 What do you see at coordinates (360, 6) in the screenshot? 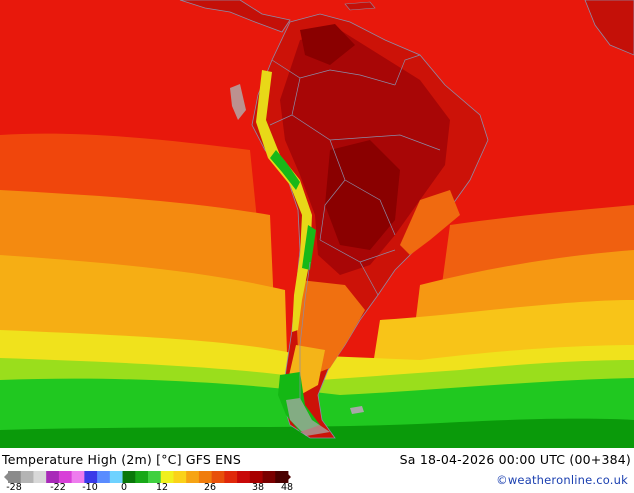
I see `caribbean-islands` at bounding box center [360, 6].